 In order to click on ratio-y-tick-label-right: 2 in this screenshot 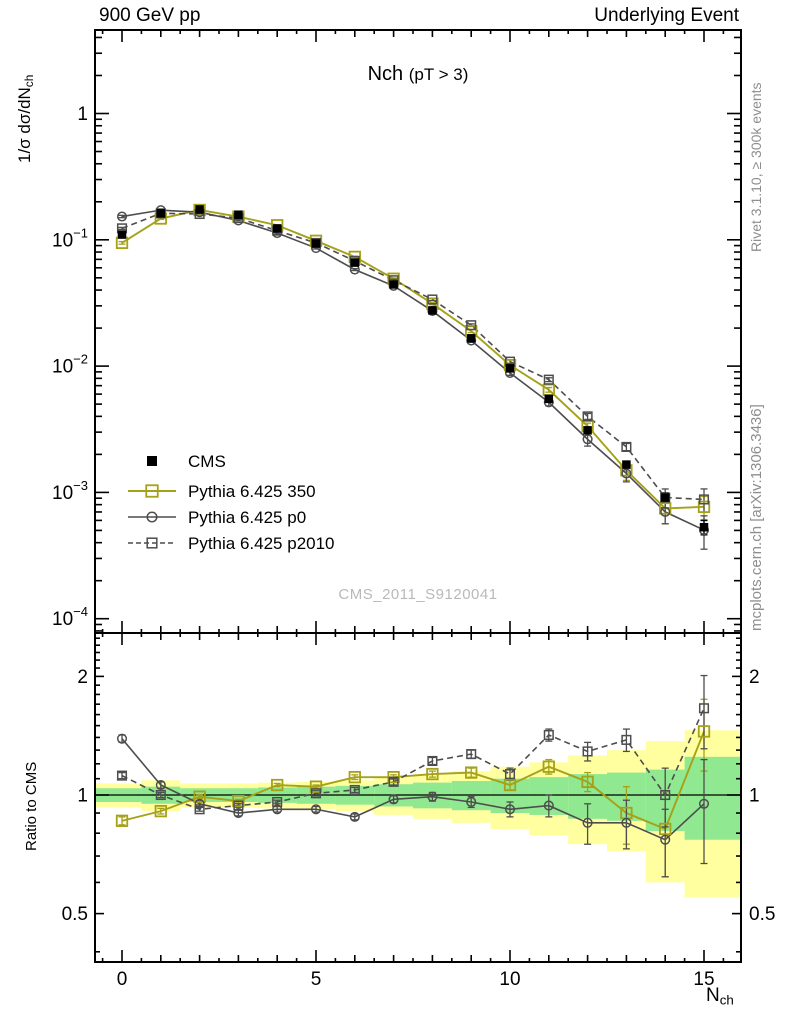, I will do `click(754, 677)`.